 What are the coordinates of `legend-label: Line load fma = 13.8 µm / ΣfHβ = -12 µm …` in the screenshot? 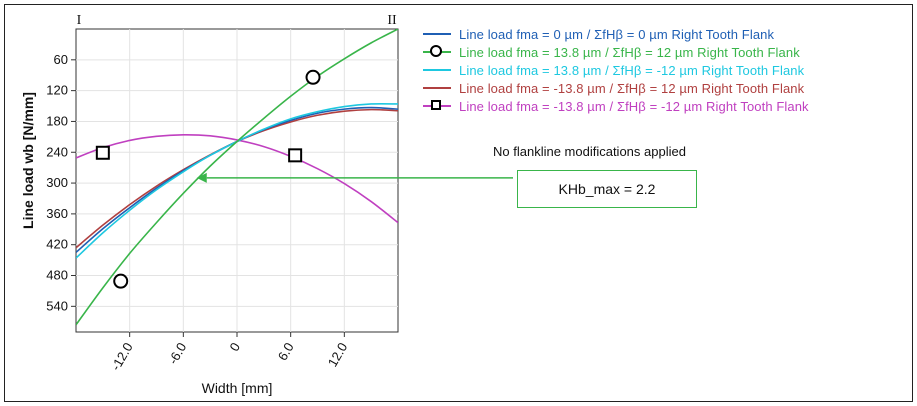 It's located at (632, 70).